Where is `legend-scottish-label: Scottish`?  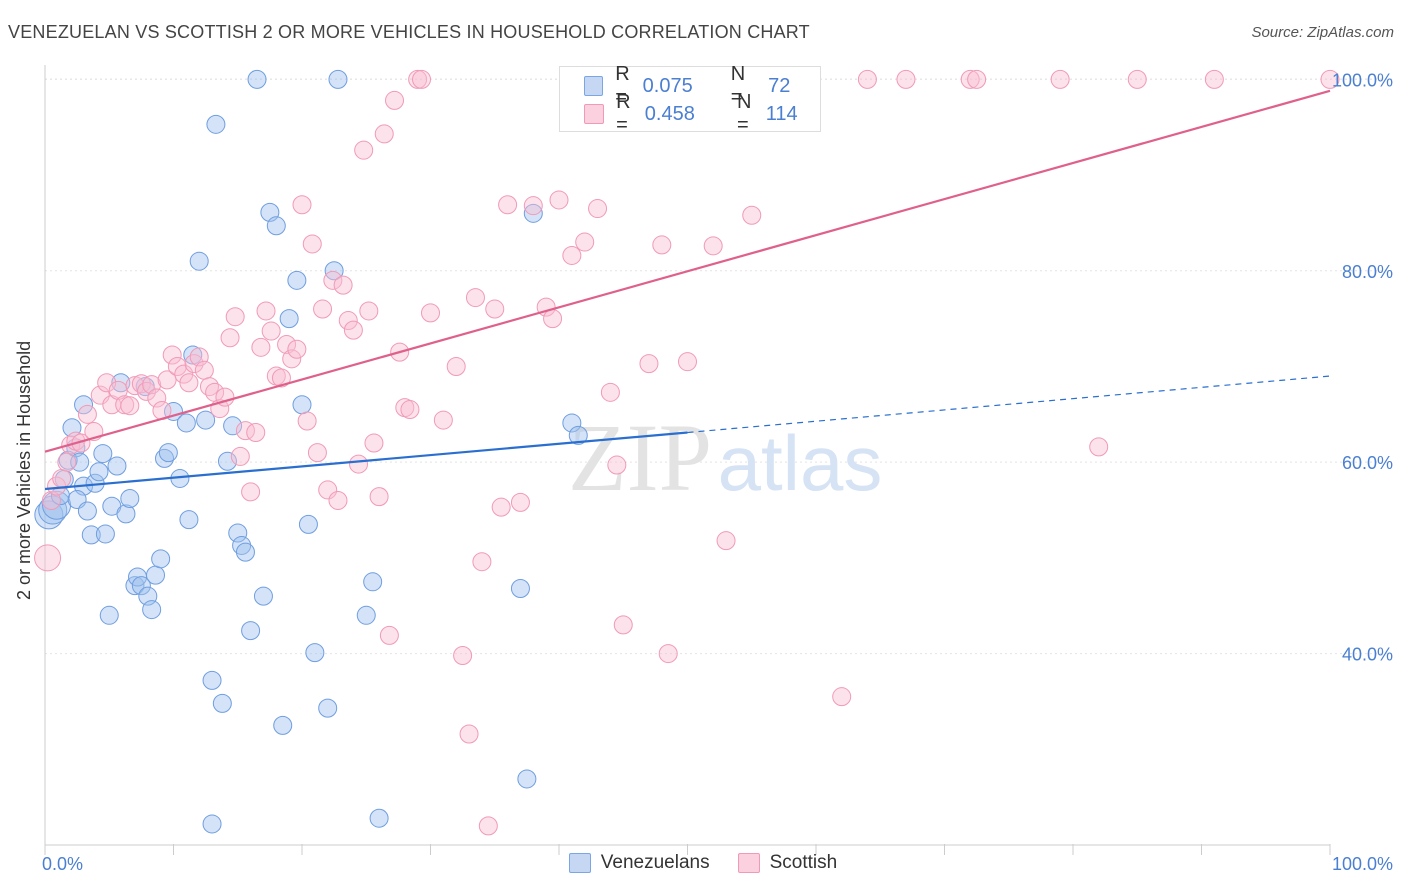 legend-scottish-label: Scottish is located at coordinates (803, 862).